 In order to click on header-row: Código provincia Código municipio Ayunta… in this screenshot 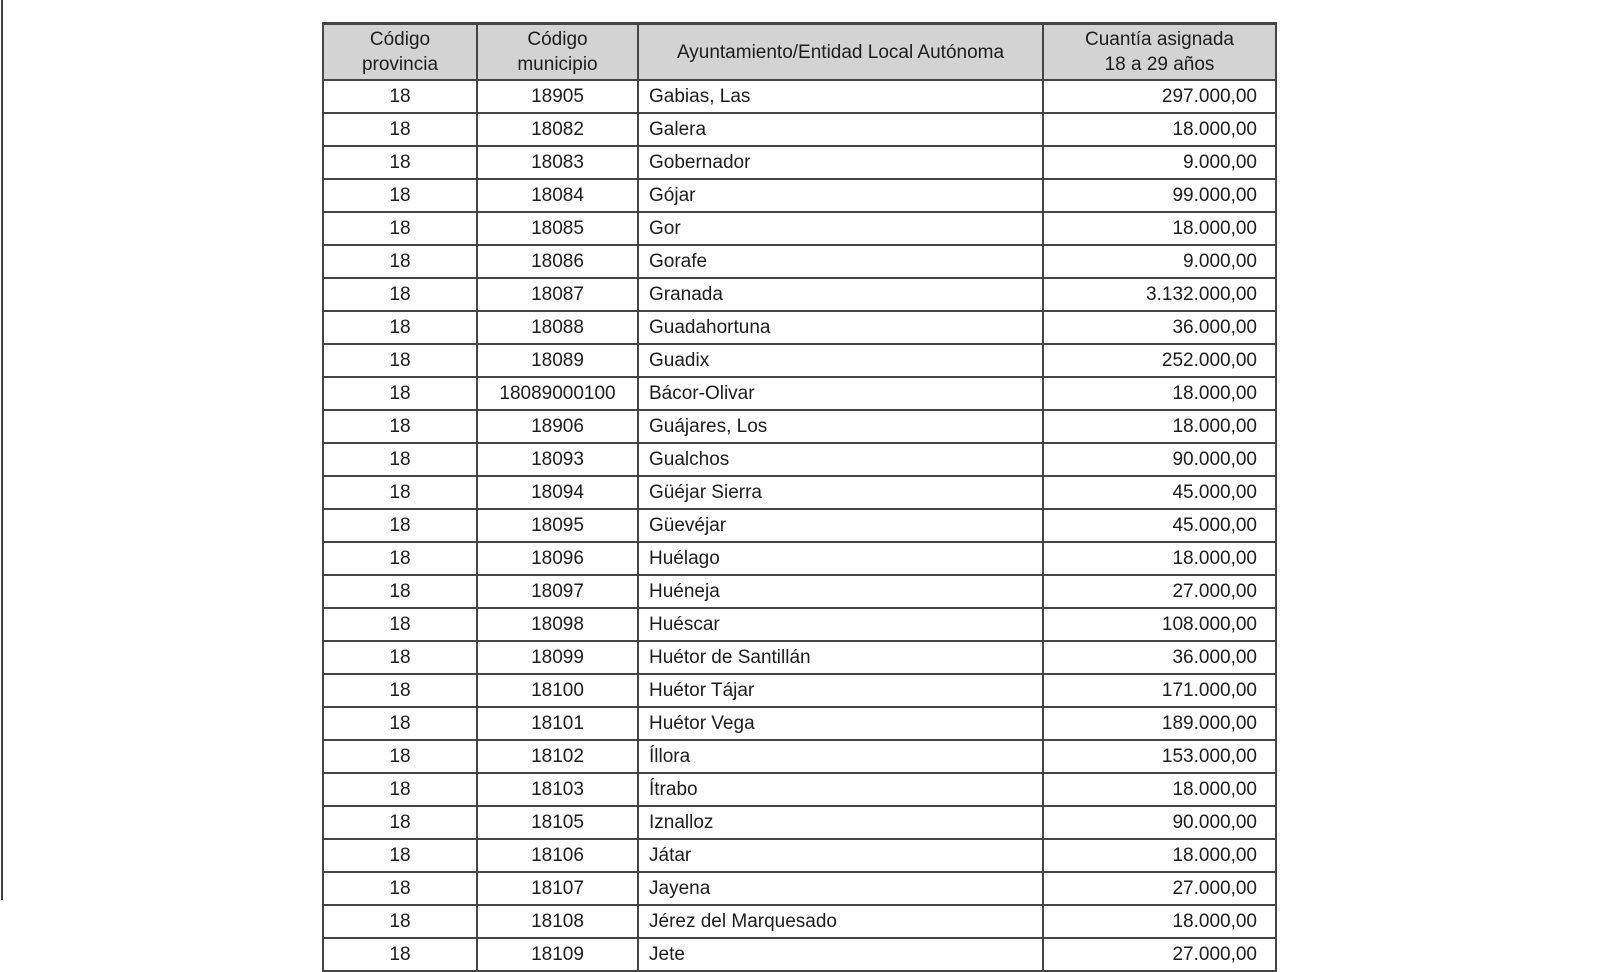, I will do `click(799, 51)`.